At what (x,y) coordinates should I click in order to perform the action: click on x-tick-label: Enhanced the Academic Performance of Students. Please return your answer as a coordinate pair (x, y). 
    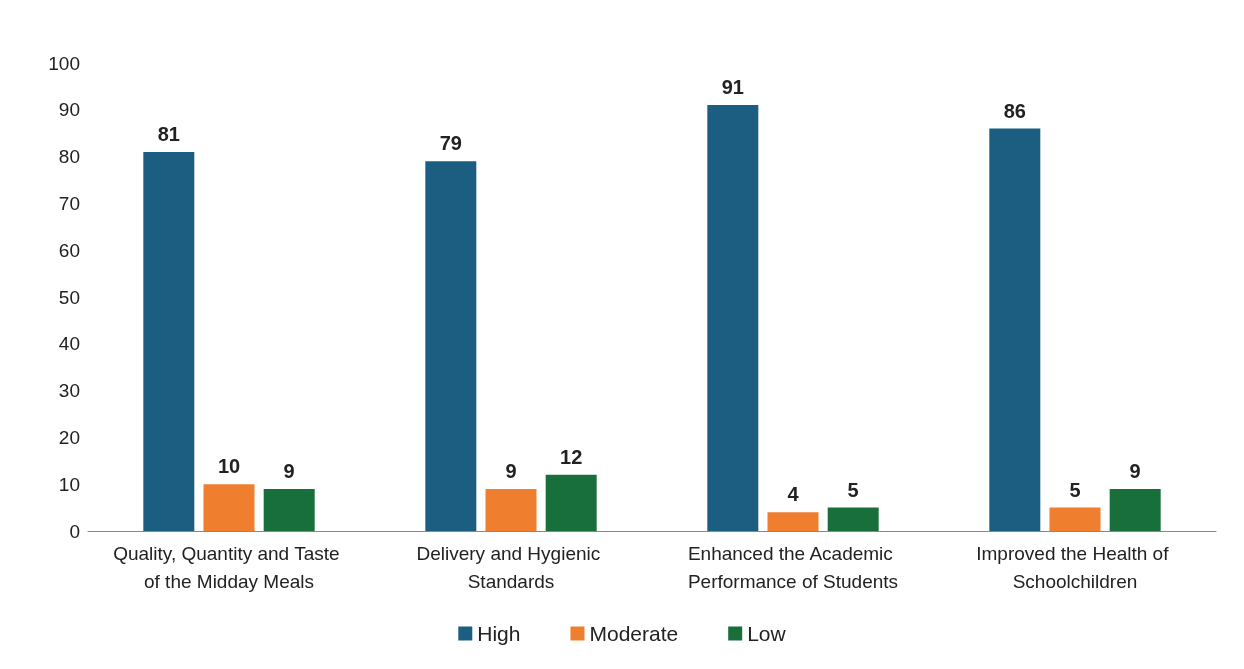
    Looking at the image, I should click on (793, 567).